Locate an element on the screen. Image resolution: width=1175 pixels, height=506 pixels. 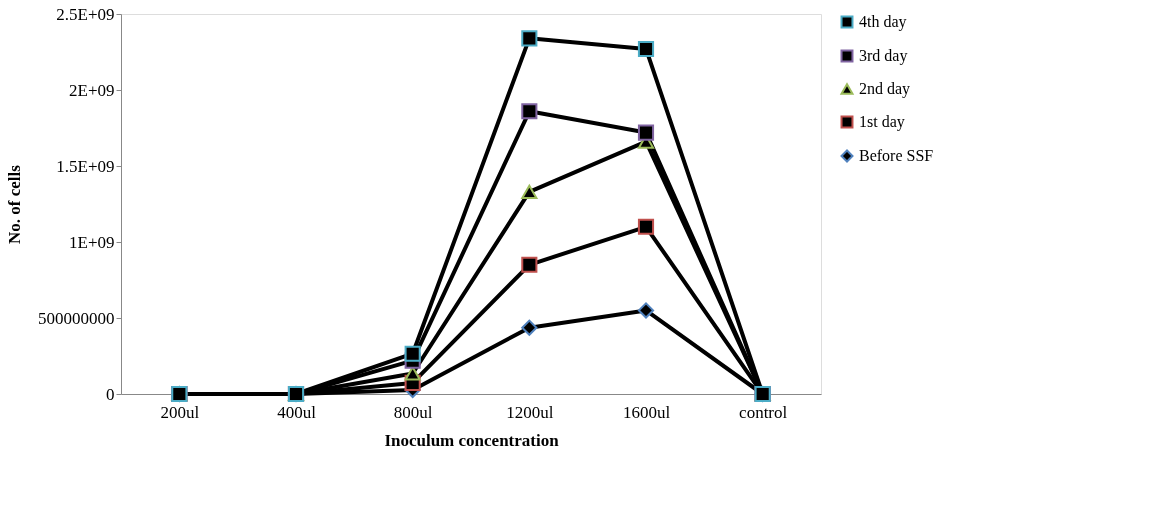
y-tick-label: 2E+09 is located at coordinates (92, 90).